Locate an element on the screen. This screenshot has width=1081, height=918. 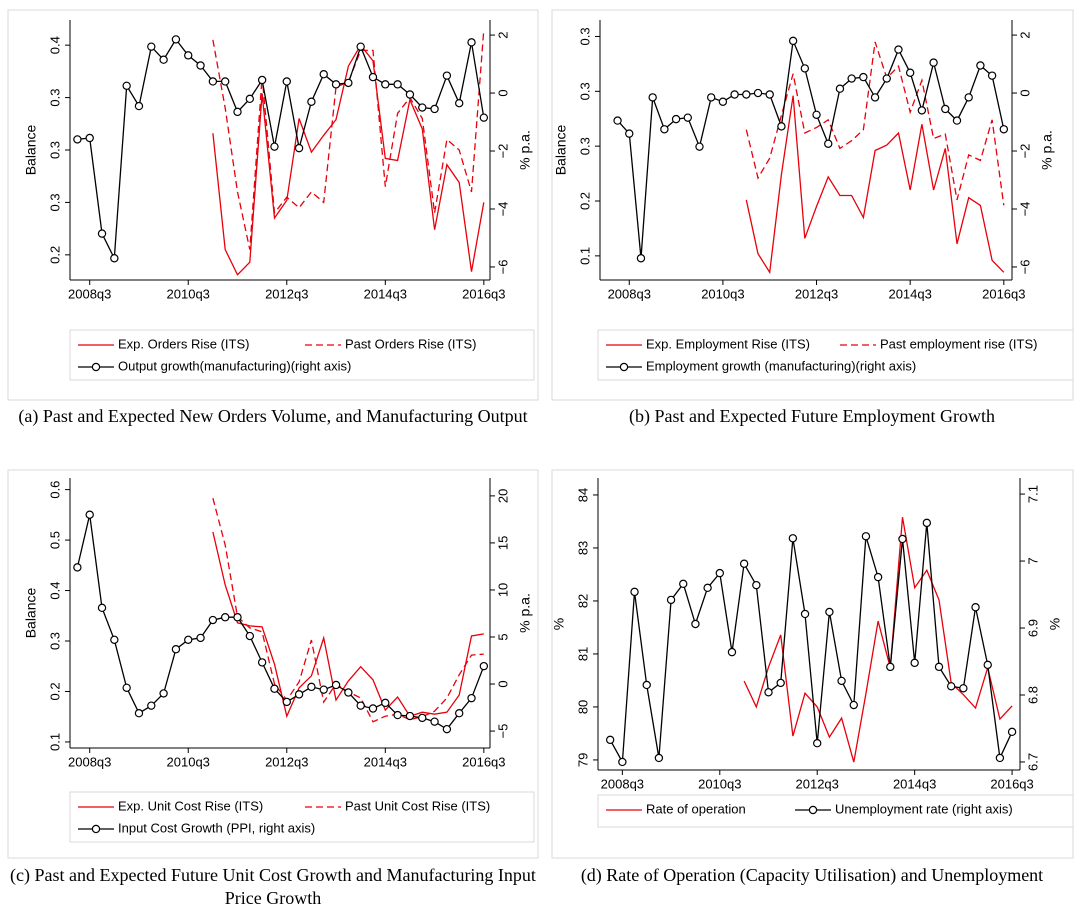
legend-label: Exp. Unit Cost Rise (ITS) is located at coordinates (190, 805).